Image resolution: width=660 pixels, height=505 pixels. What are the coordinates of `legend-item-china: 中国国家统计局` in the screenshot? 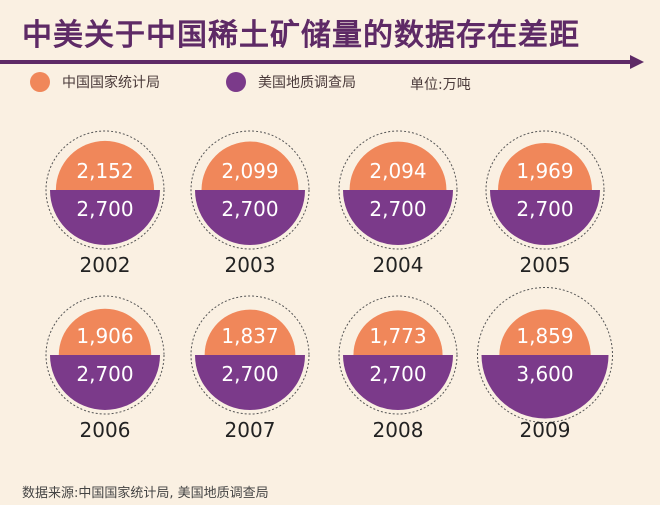 It's located at (95, 82).